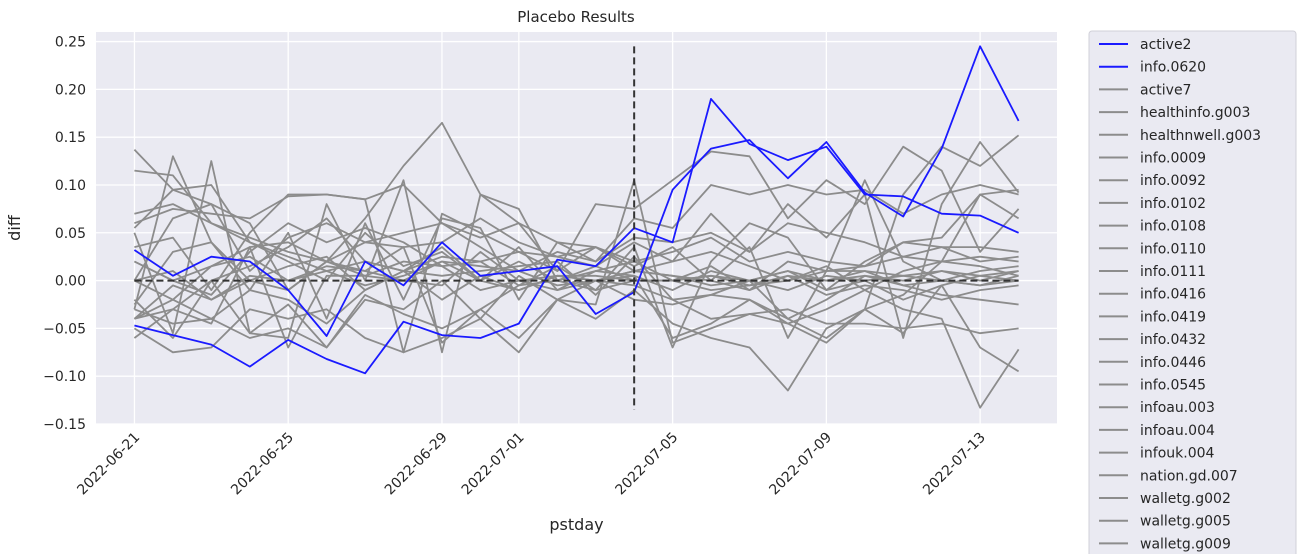  I want to click on legend-item-infouk.004: infouk.004, so click(1157, 454).